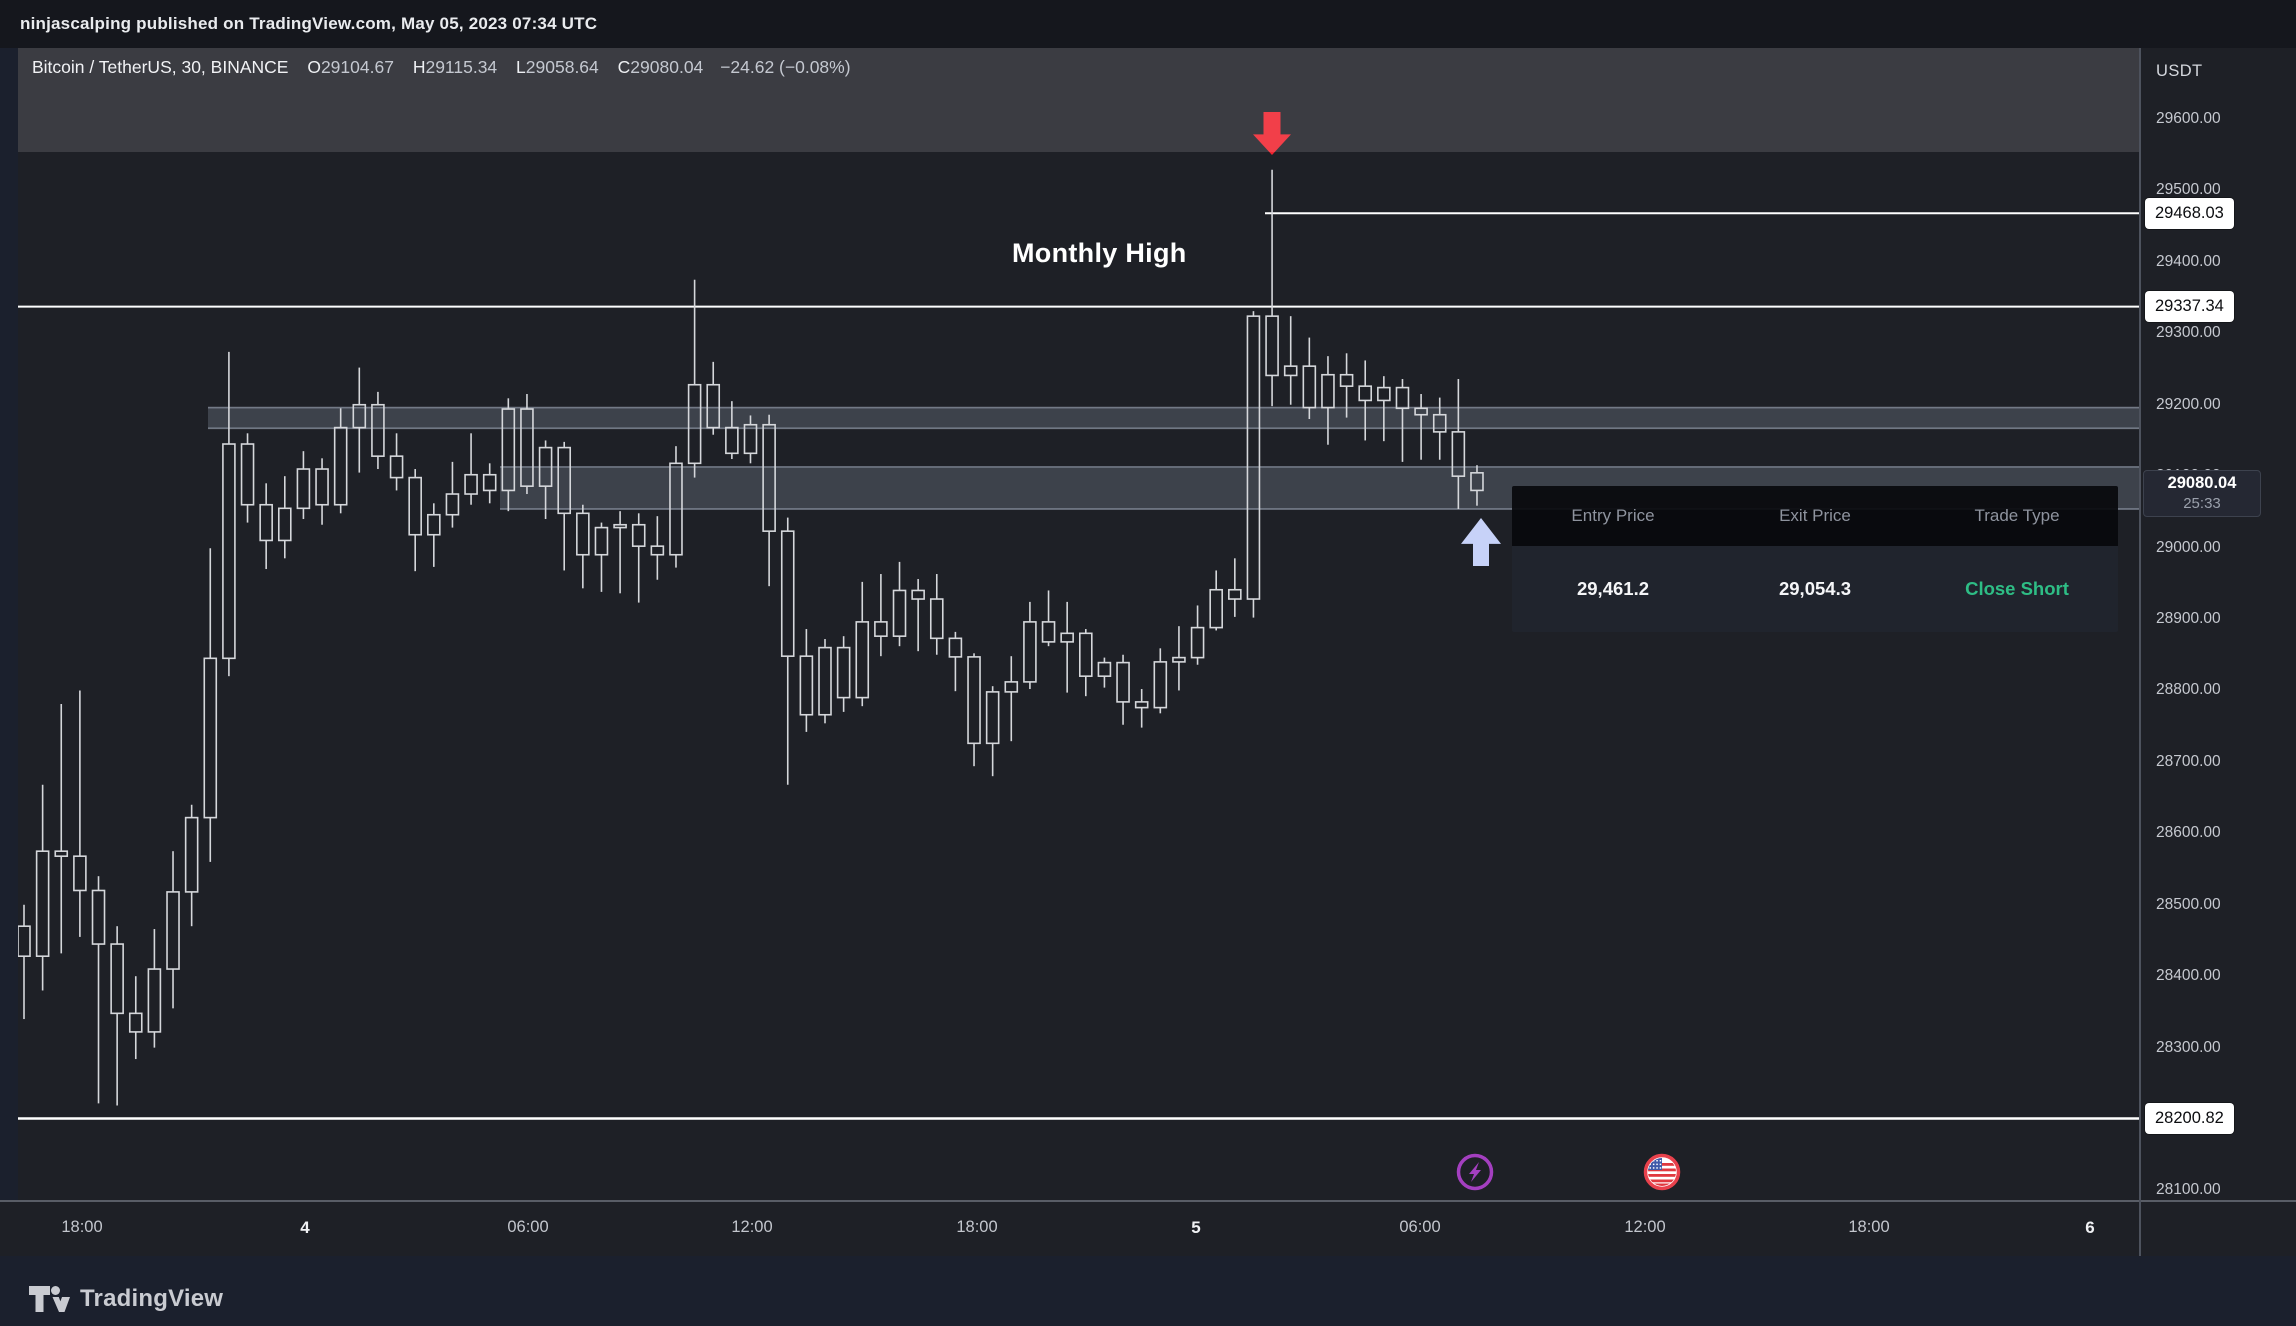 This screenshot has width=2296, height=1326. What do you see at coordinates (1475, 1172) in the screenshot?
I see `lightning-event-icon` at bounding box center [1475, 1172].